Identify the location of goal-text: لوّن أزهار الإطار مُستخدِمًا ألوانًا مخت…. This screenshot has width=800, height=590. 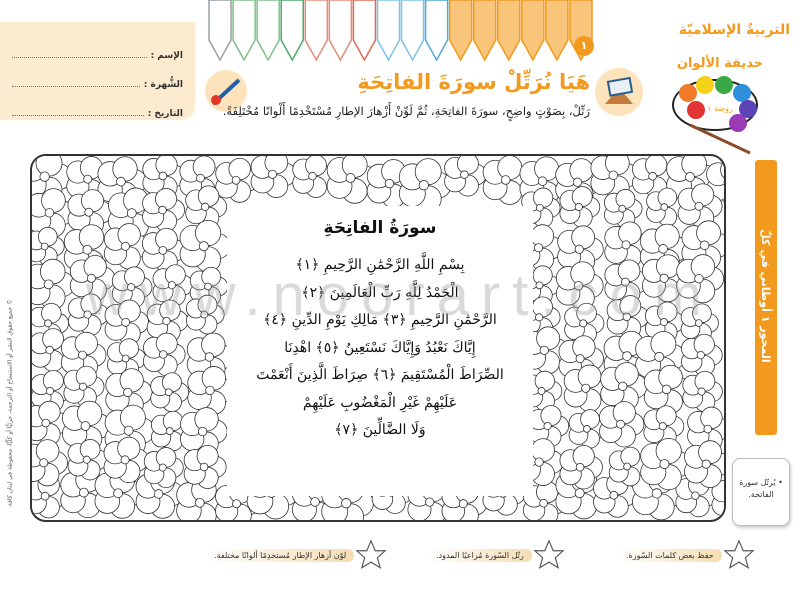
(280, 555).